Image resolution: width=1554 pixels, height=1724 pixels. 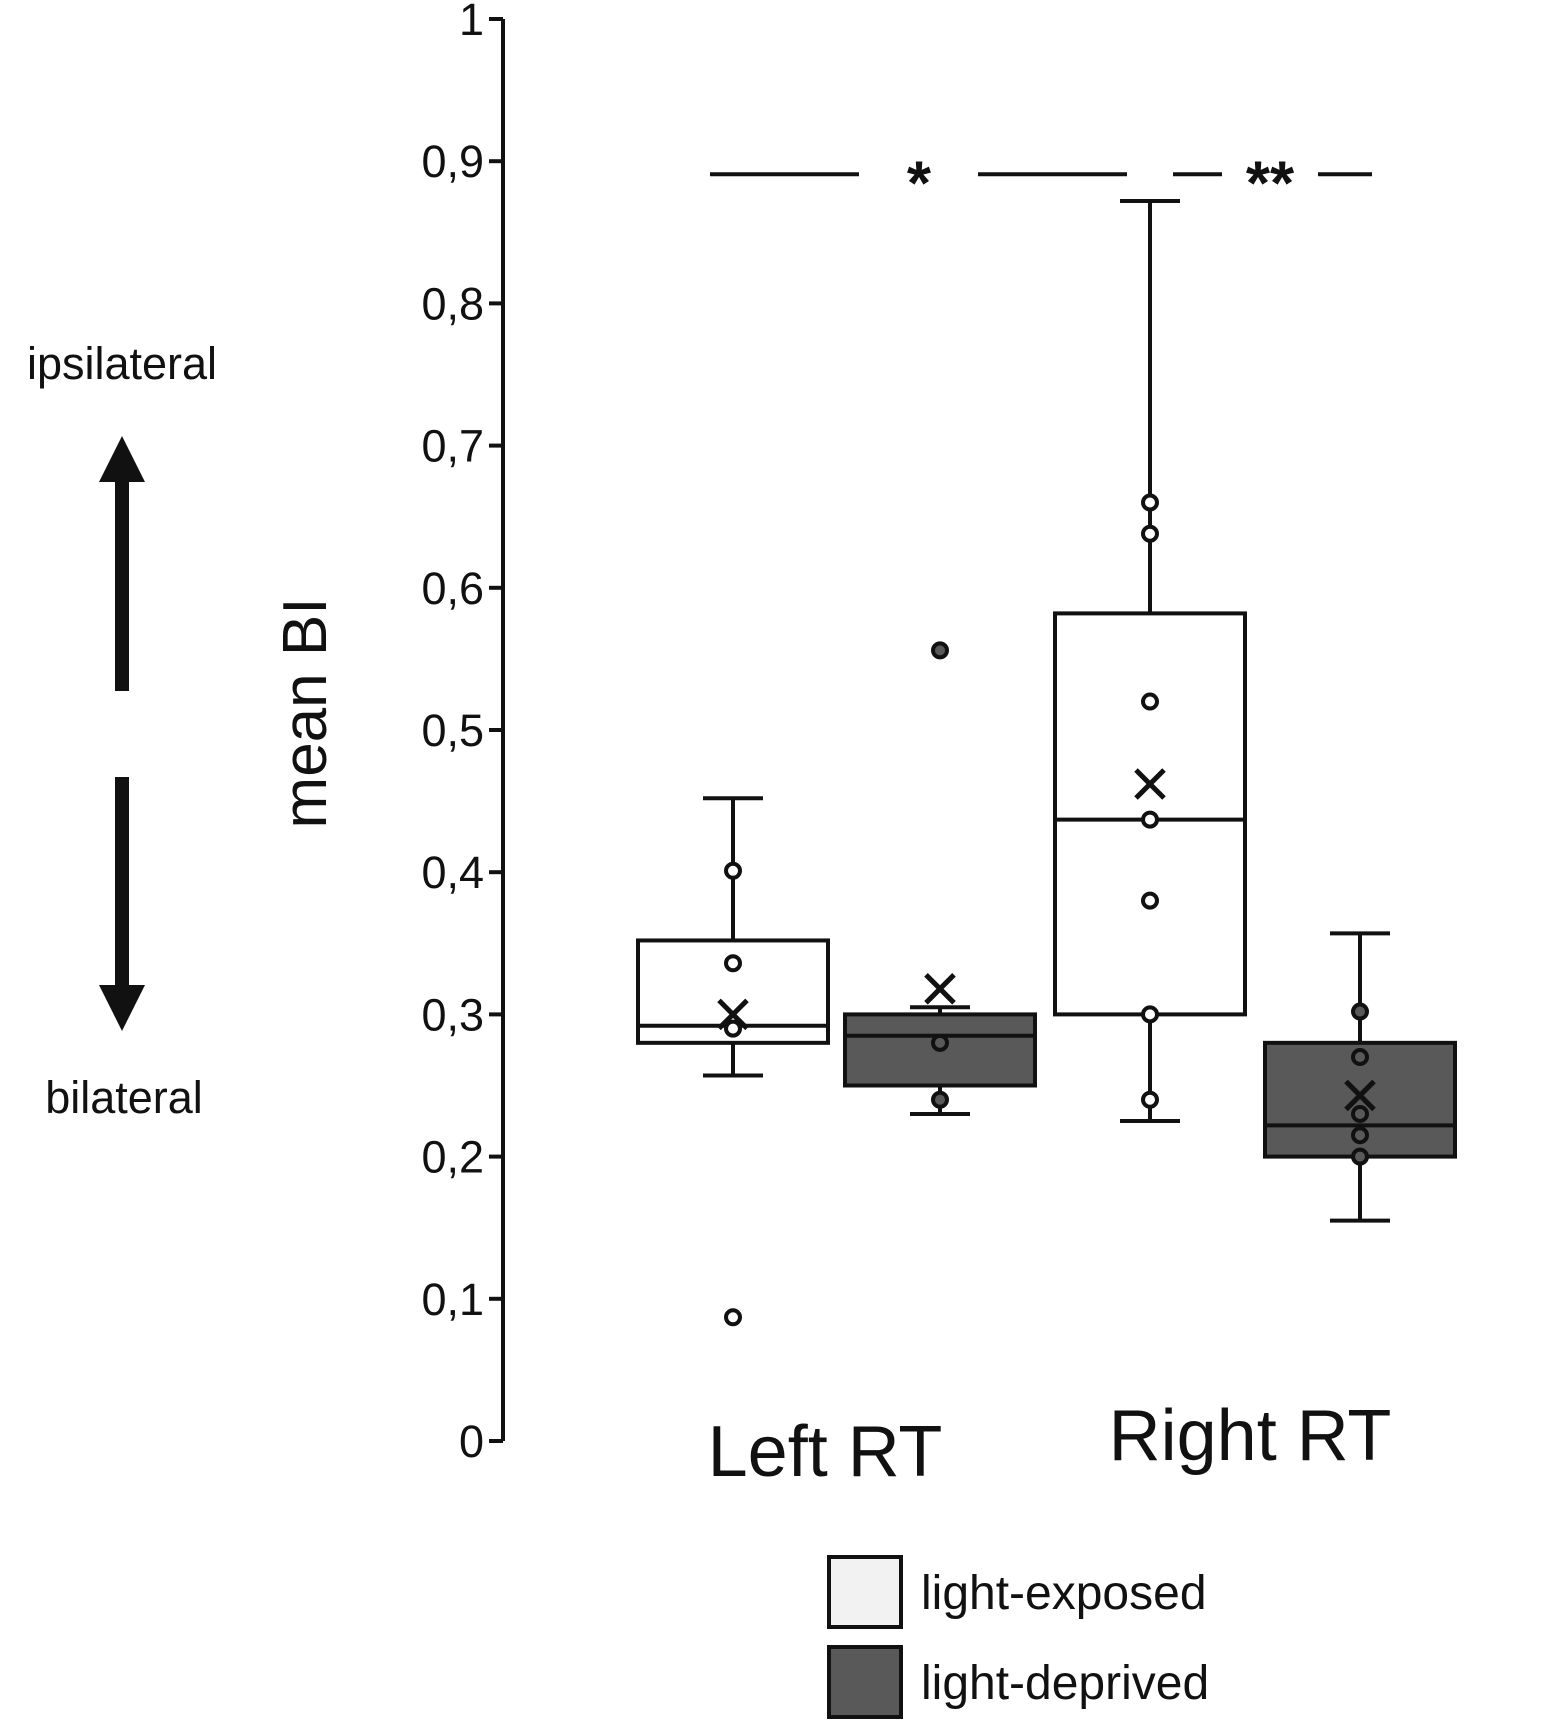 What do you see at coordinates (452, 161) in the screenshot?
I see `y-tick-label: 0,9` at bounding box center [452, 161].